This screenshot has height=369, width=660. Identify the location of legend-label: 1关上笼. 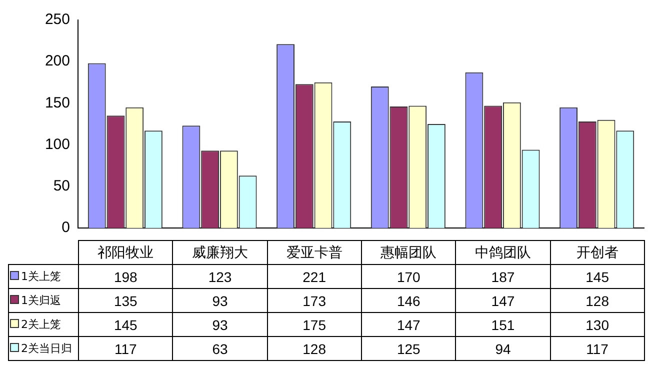
(41, 276).